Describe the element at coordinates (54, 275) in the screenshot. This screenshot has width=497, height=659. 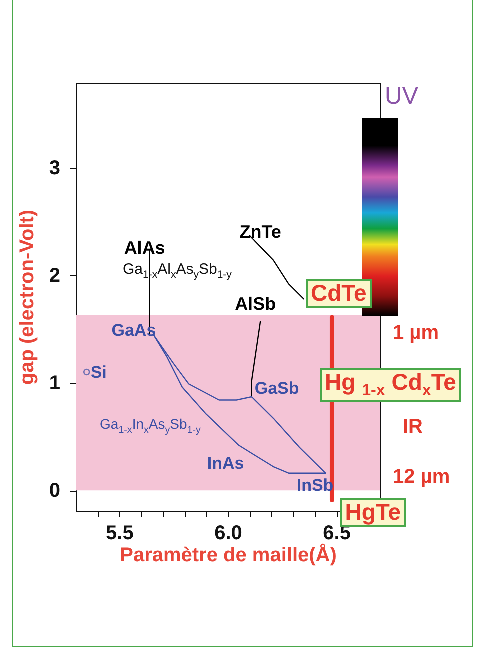
I see `y-tick-label: 2` at that location.